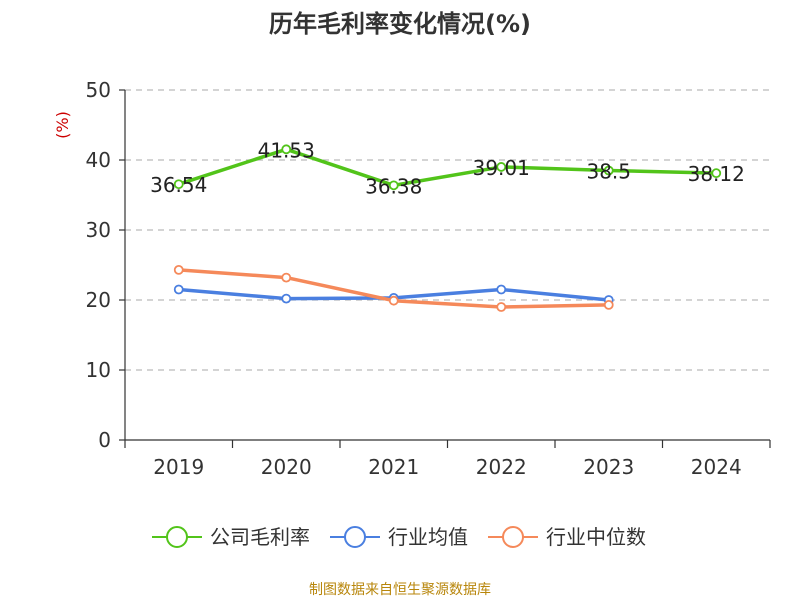  Describe the element at coordinates (104, 440) in the screenshot. I see `y-tick-label: 0` at that location.